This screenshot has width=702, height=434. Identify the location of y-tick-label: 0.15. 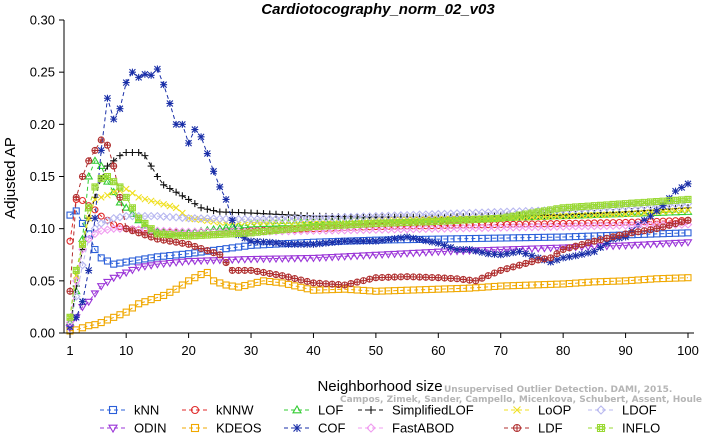
(42, 176).